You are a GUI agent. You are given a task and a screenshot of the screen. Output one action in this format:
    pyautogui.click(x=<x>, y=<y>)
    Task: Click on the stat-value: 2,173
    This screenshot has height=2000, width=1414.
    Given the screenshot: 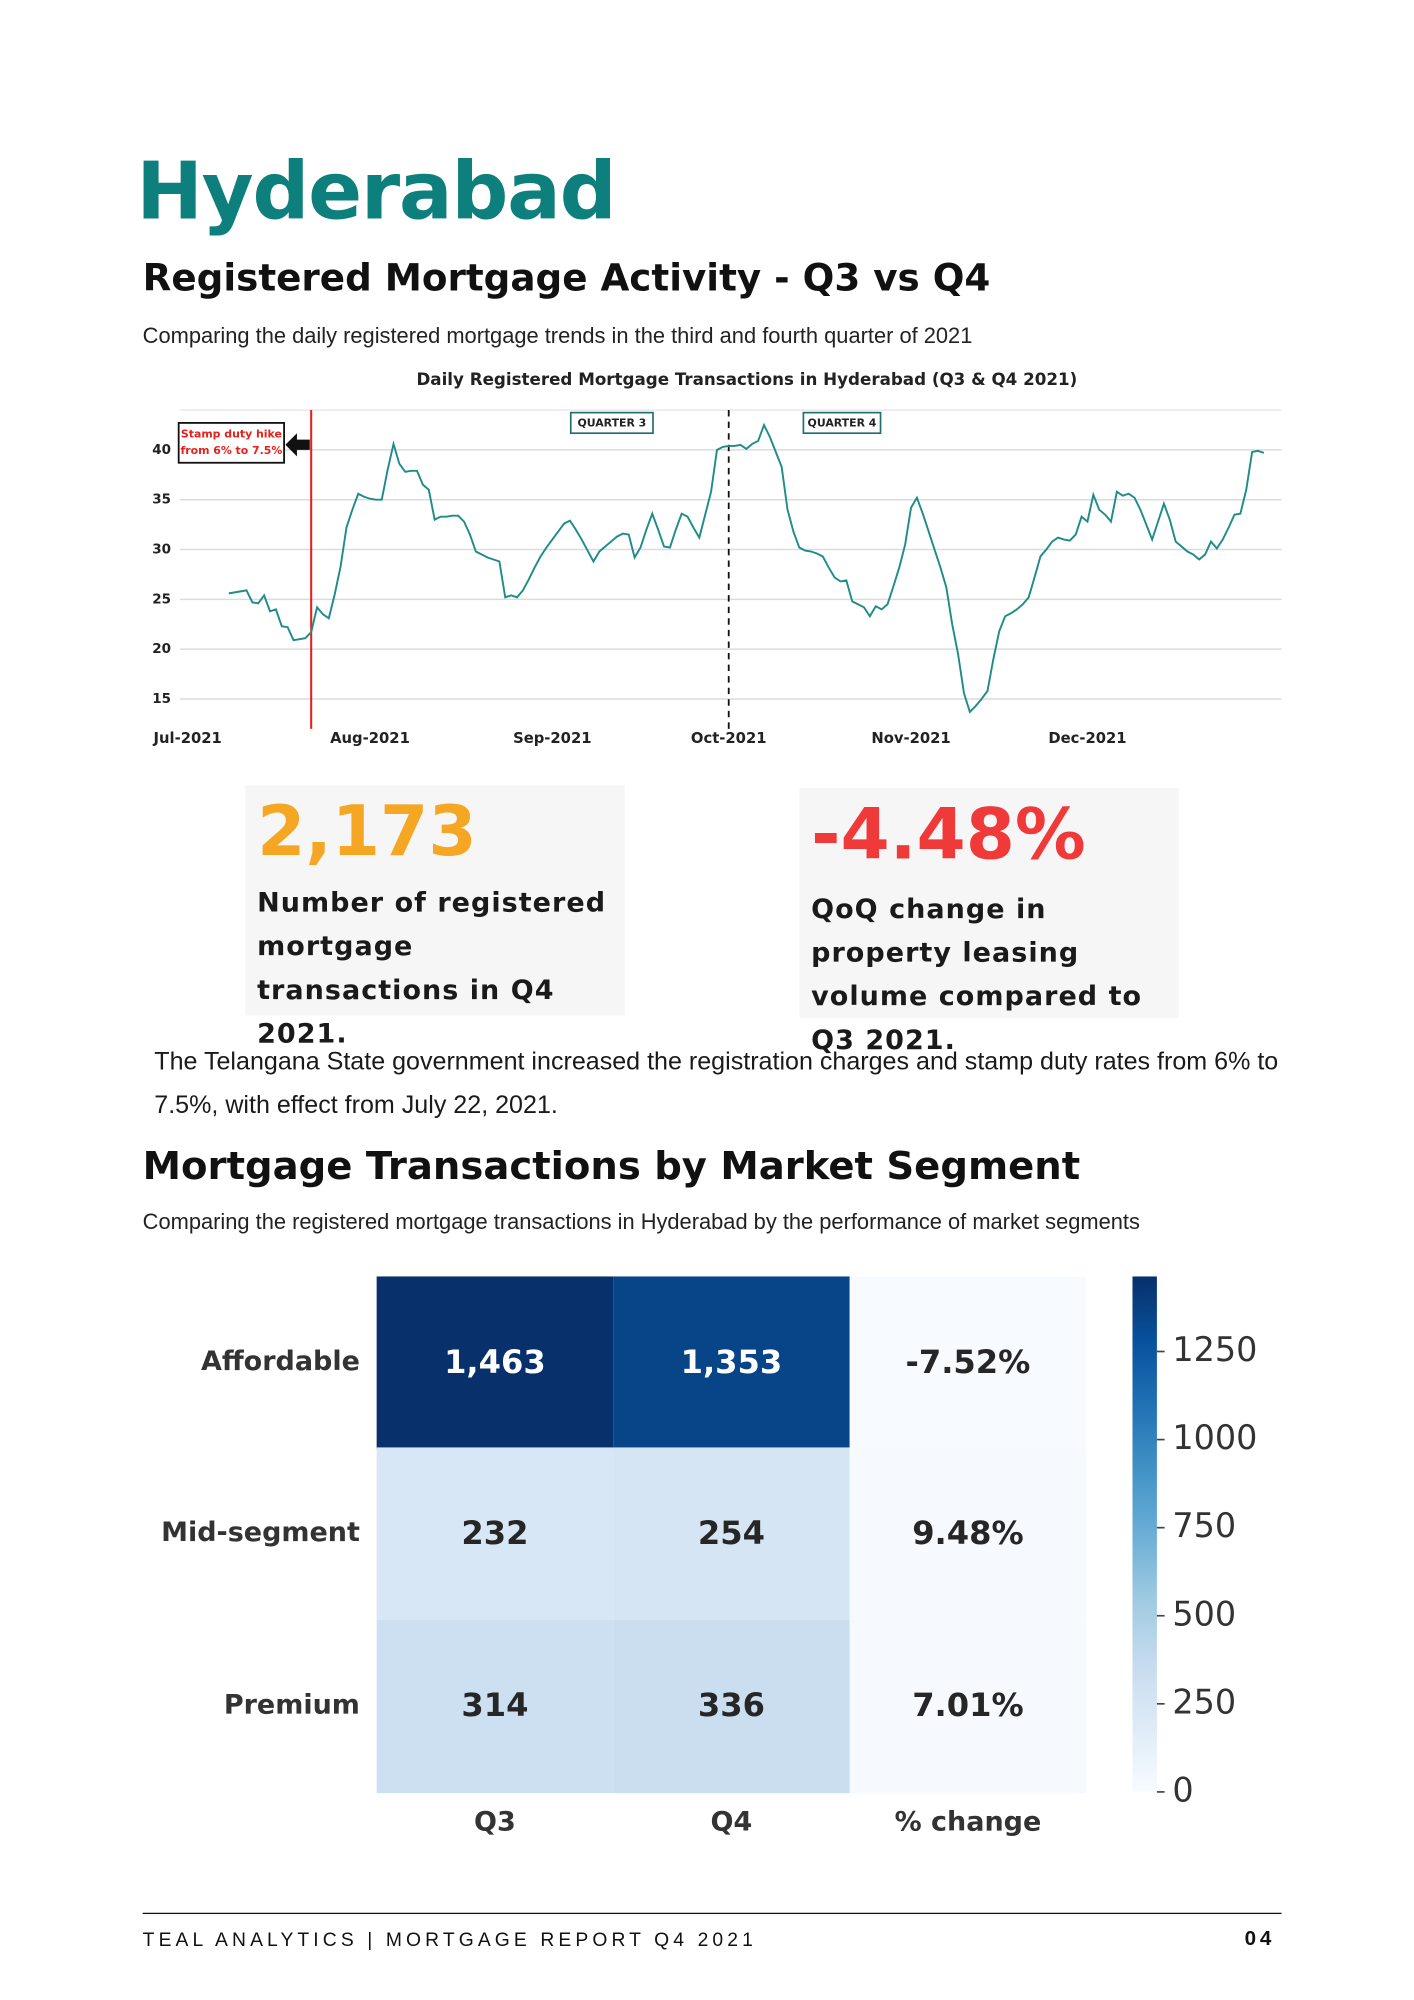 What is the action you would take?
    pyautogui.click(x=367, y=831)
    